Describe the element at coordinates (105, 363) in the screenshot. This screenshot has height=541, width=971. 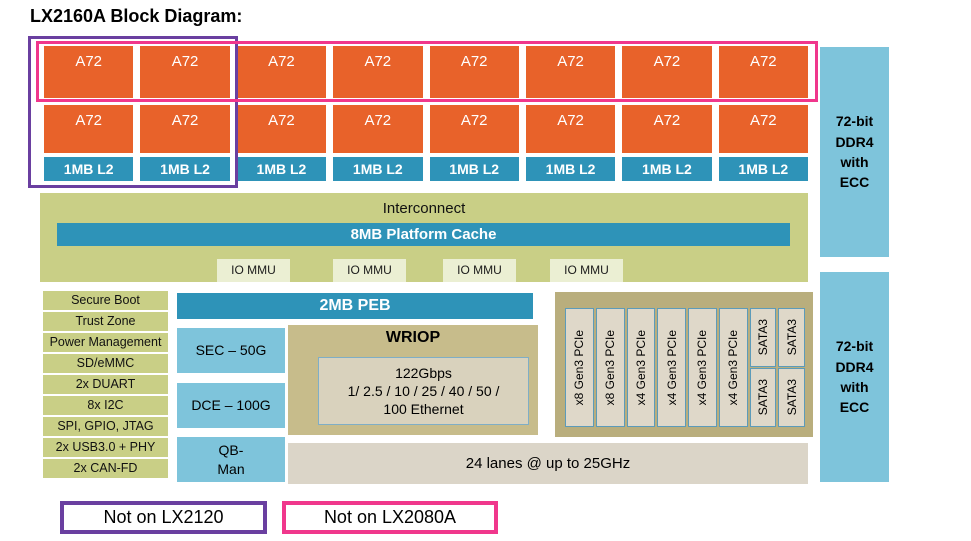
I see `peripheral-item: SD/eMMC` at that location.